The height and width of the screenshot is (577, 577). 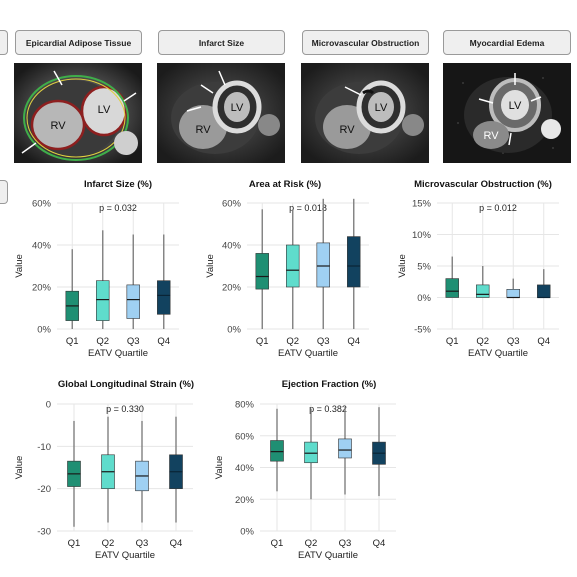 I want to click on p-value-label: p = 0.012, so click(x=498, y=208).